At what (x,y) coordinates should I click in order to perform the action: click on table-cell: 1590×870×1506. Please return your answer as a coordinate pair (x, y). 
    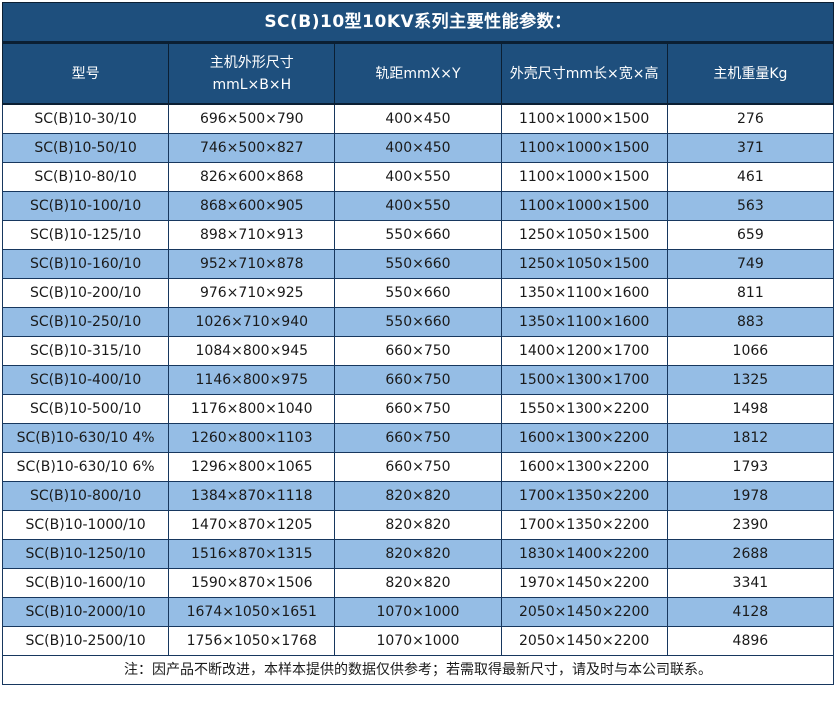
    Looking at the image, I should click on (252, 583).